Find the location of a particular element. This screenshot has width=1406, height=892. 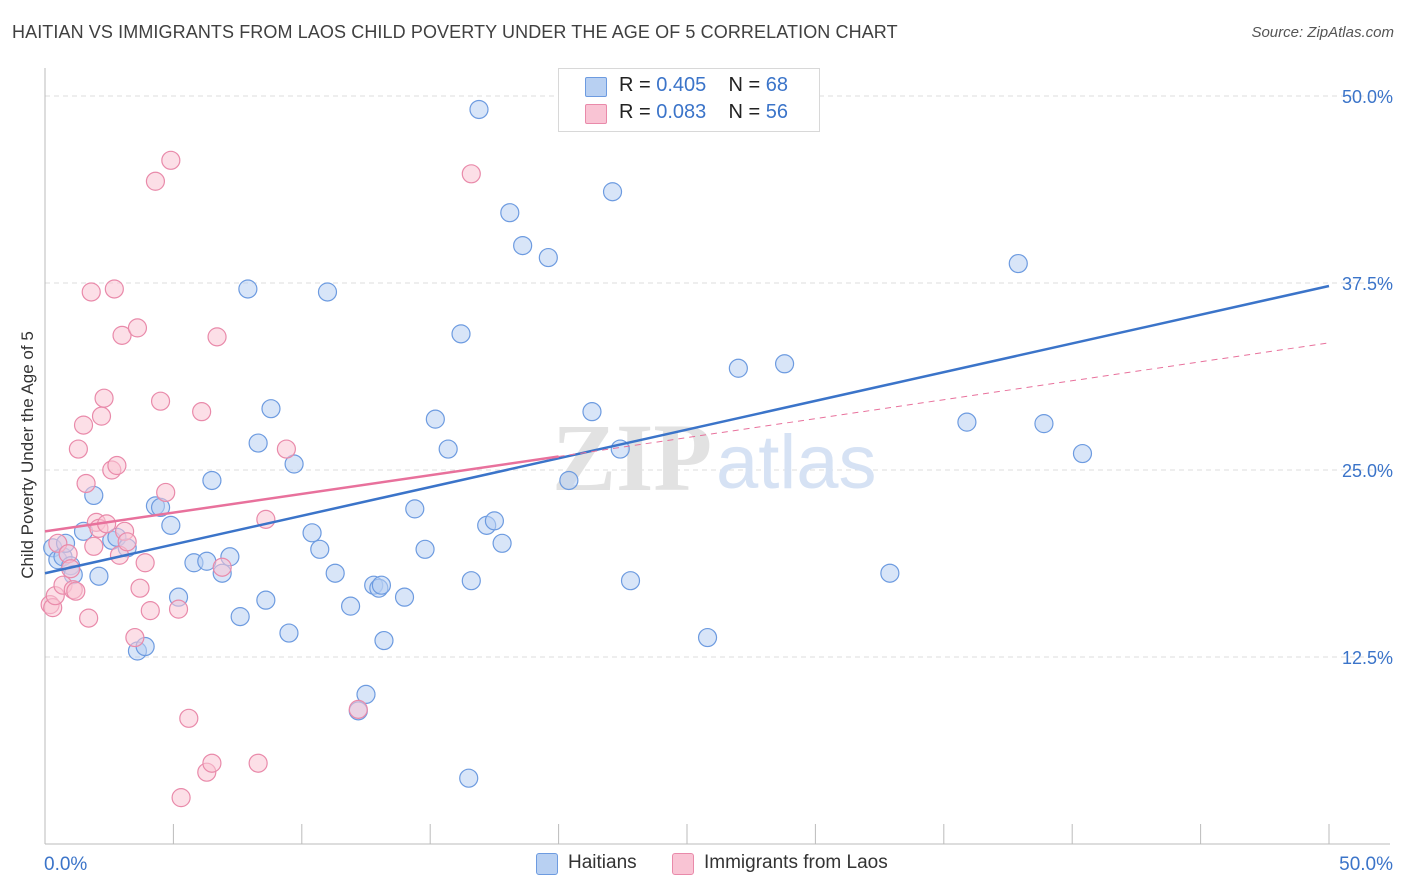

laos-trend-extension is located at coordinates (944, 400).